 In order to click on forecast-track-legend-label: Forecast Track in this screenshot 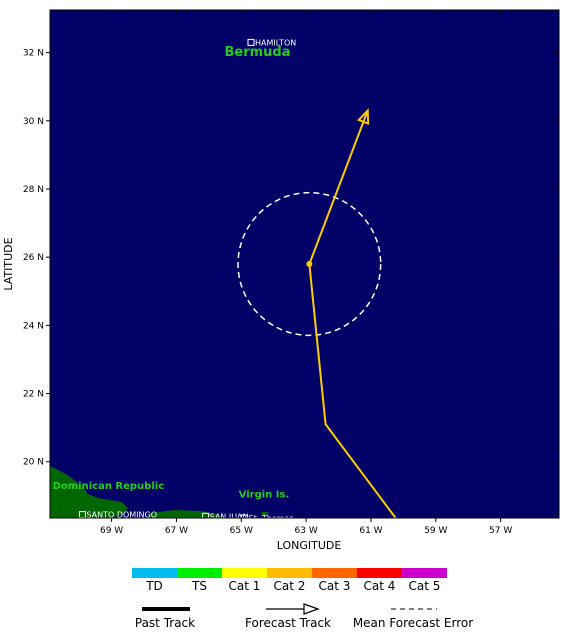, I will do `click(288, 623)`.